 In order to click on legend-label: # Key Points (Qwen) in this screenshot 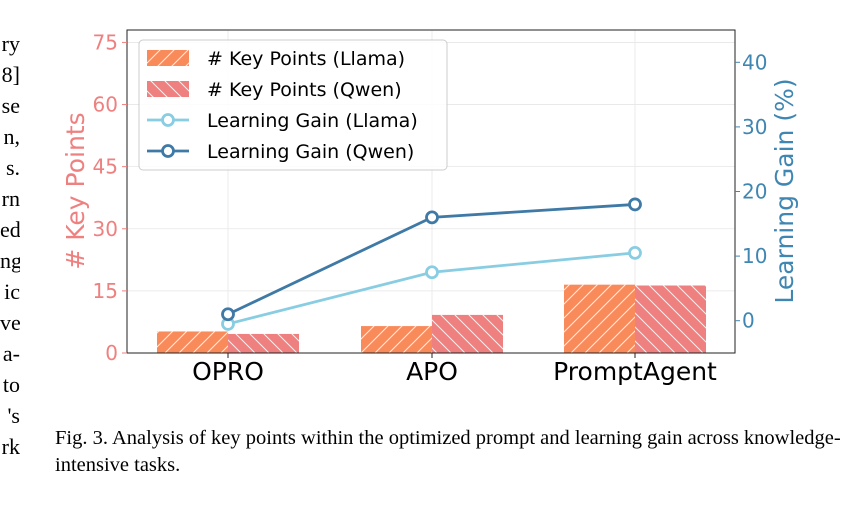, I will do `click(304, 90)`.